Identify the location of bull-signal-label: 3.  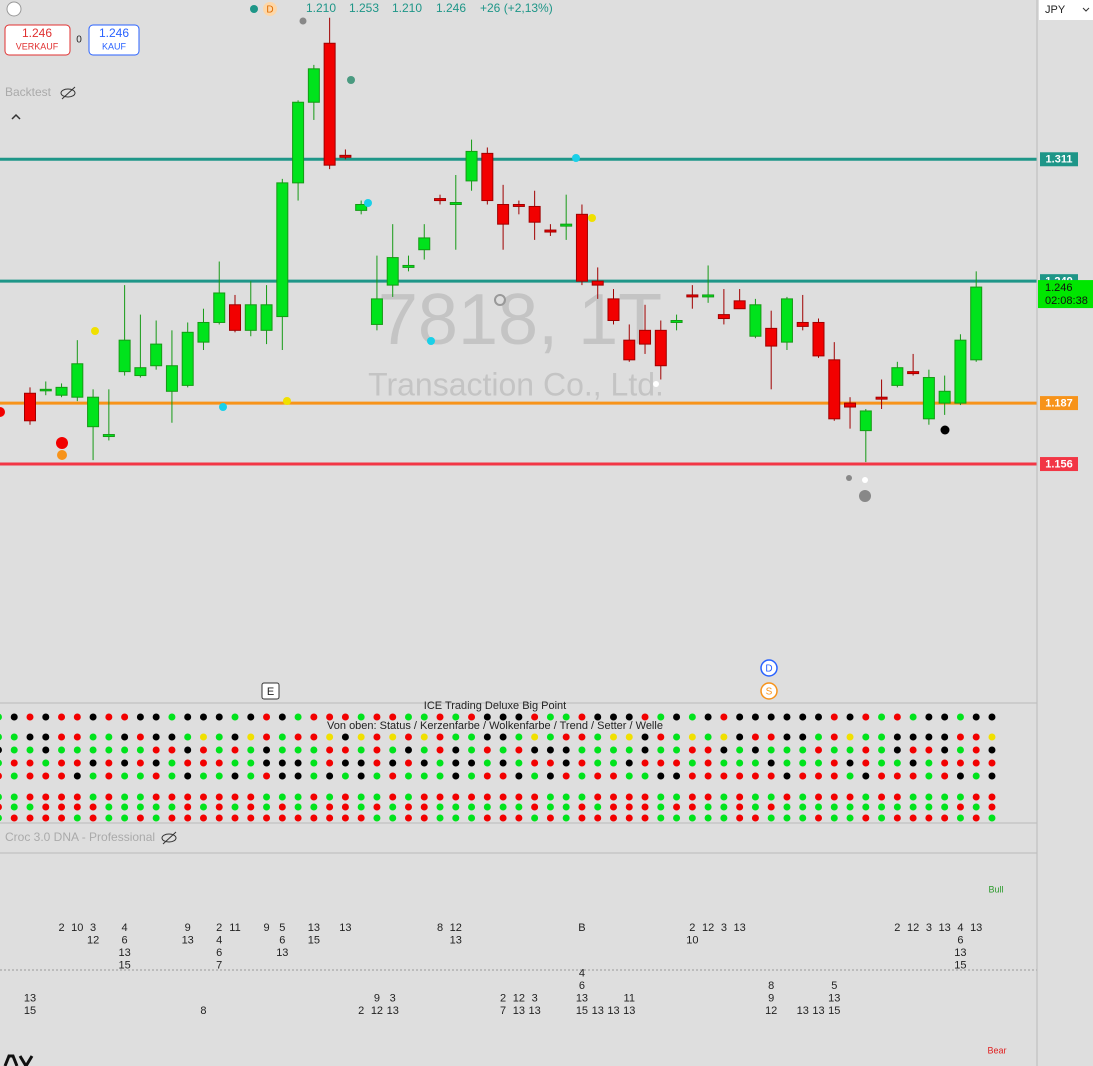
(93, 928).